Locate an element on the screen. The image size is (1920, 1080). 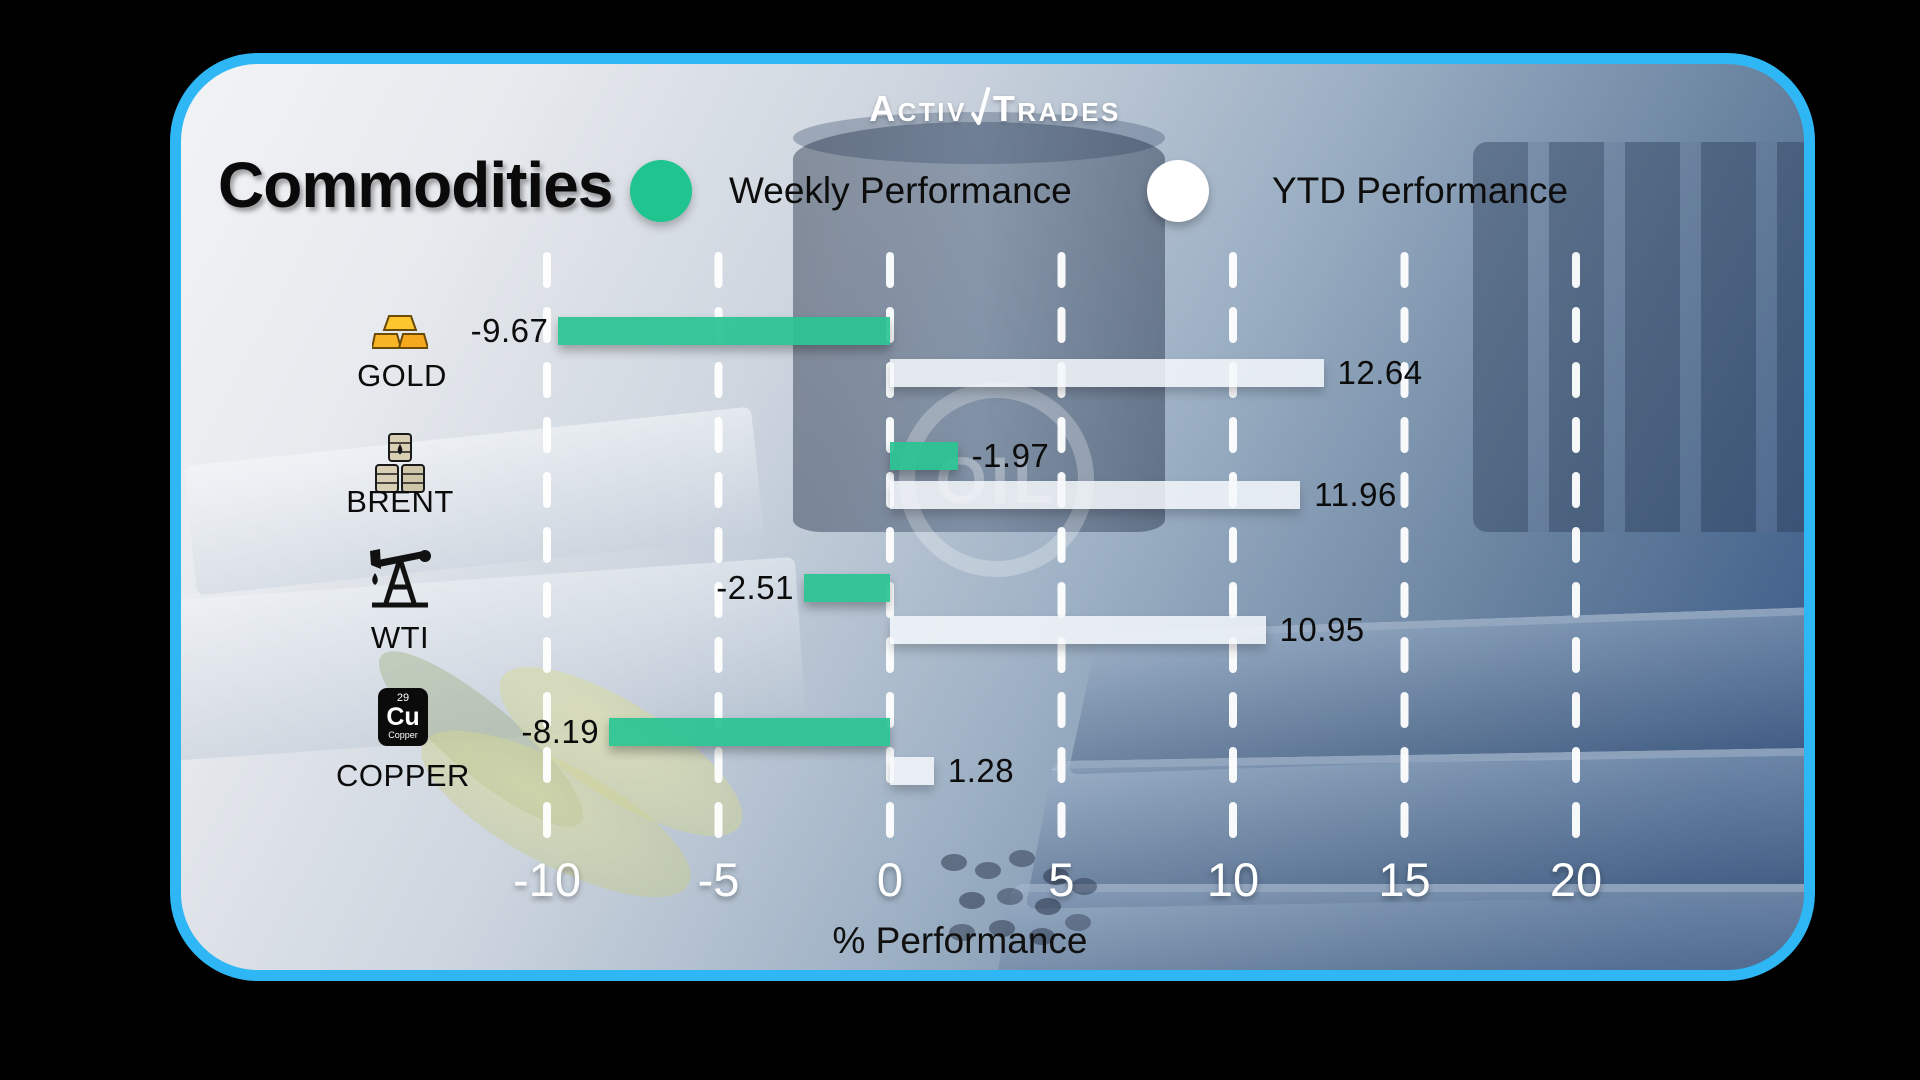
gold-bars-icon is located at coordinates (400, 332).